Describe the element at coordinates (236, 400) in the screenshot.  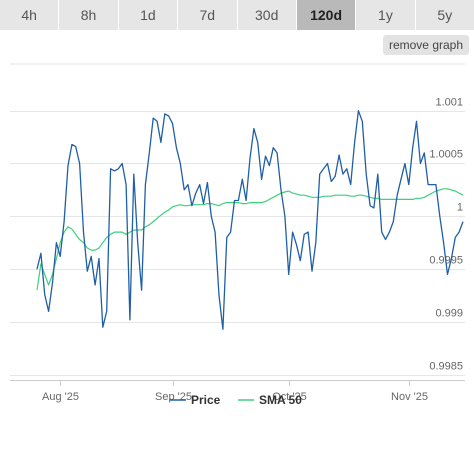
I see `legend: Price SMA 50` at that location.